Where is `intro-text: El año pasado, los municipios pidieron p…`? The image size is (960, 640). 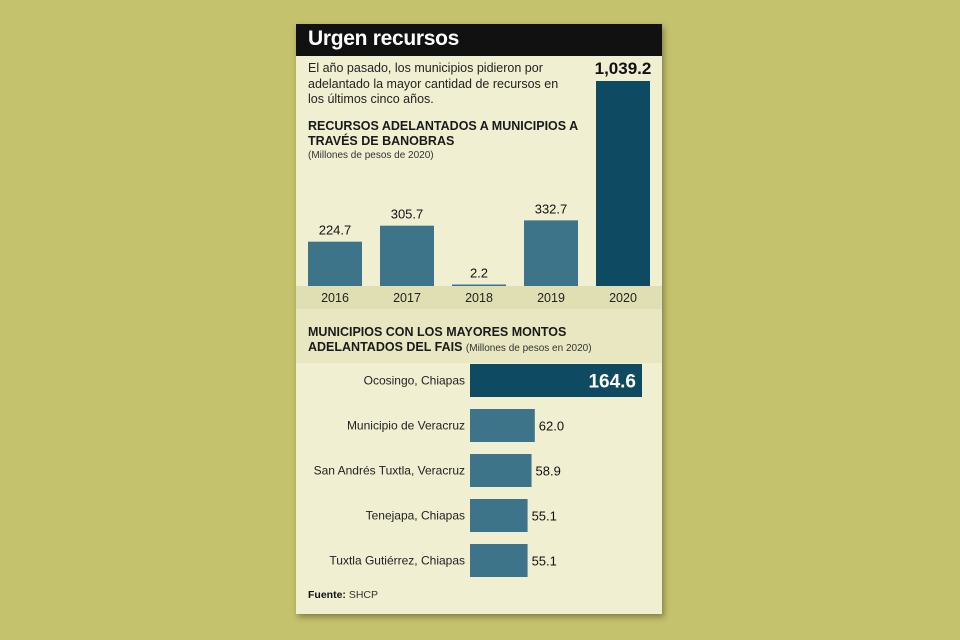
intro-text: El año pasado, los municipios pidieron p… is located at coordinates (433, 83).